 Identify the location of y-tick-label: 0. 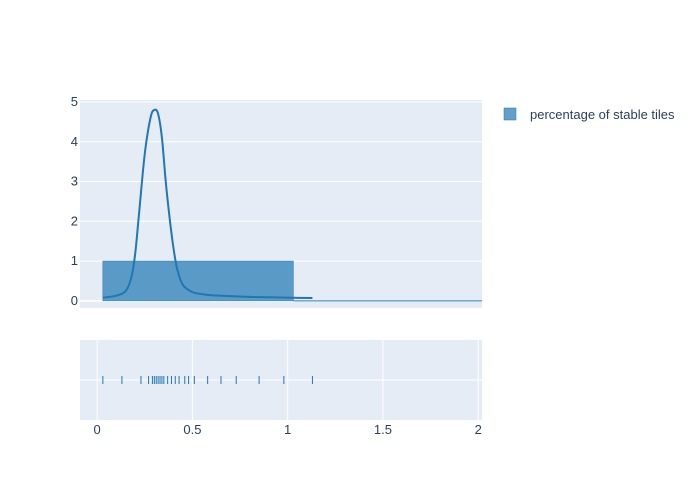
(74, 300).